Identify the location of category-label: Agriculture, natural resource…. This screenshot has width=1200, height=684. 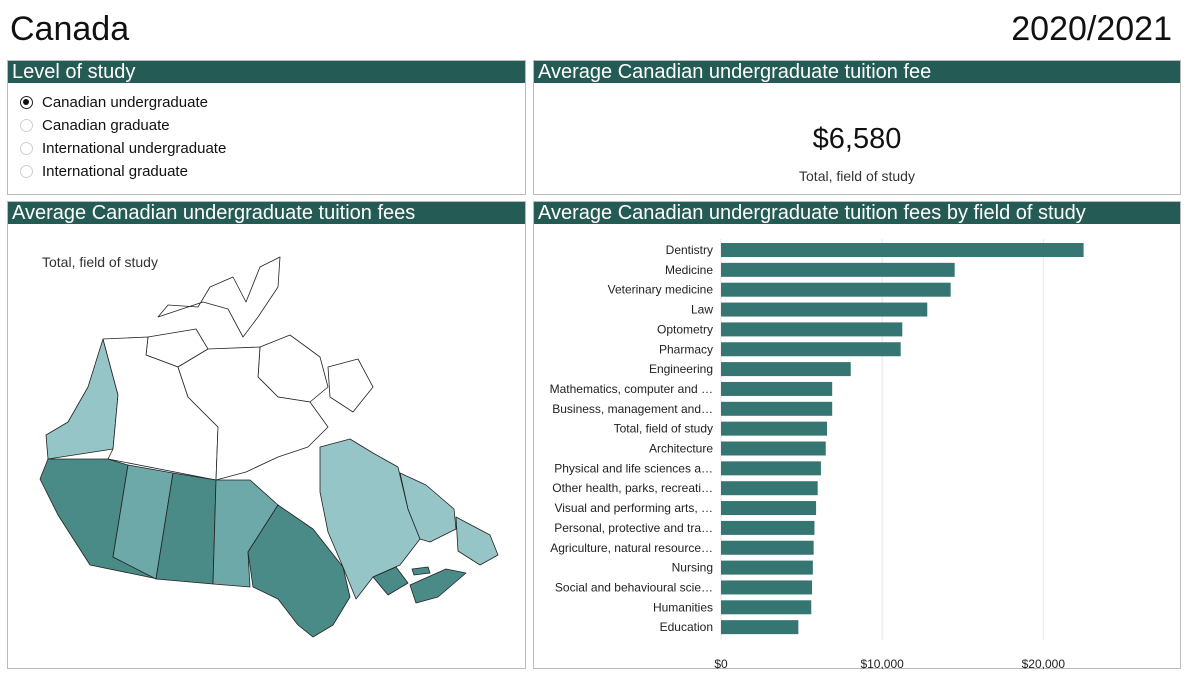
(631, 548).